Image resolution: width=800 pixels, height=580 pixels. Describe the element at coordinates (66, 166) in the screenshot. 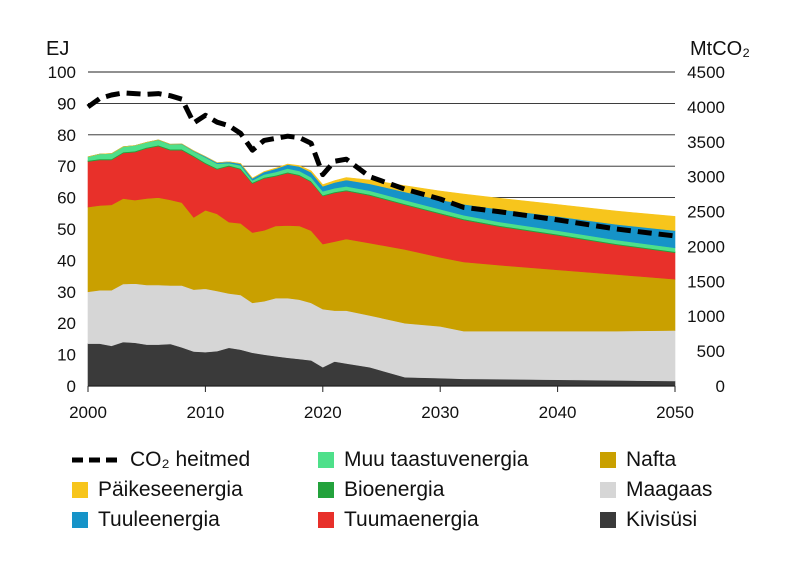

I see `y-left-tick-label: 70` at that location.